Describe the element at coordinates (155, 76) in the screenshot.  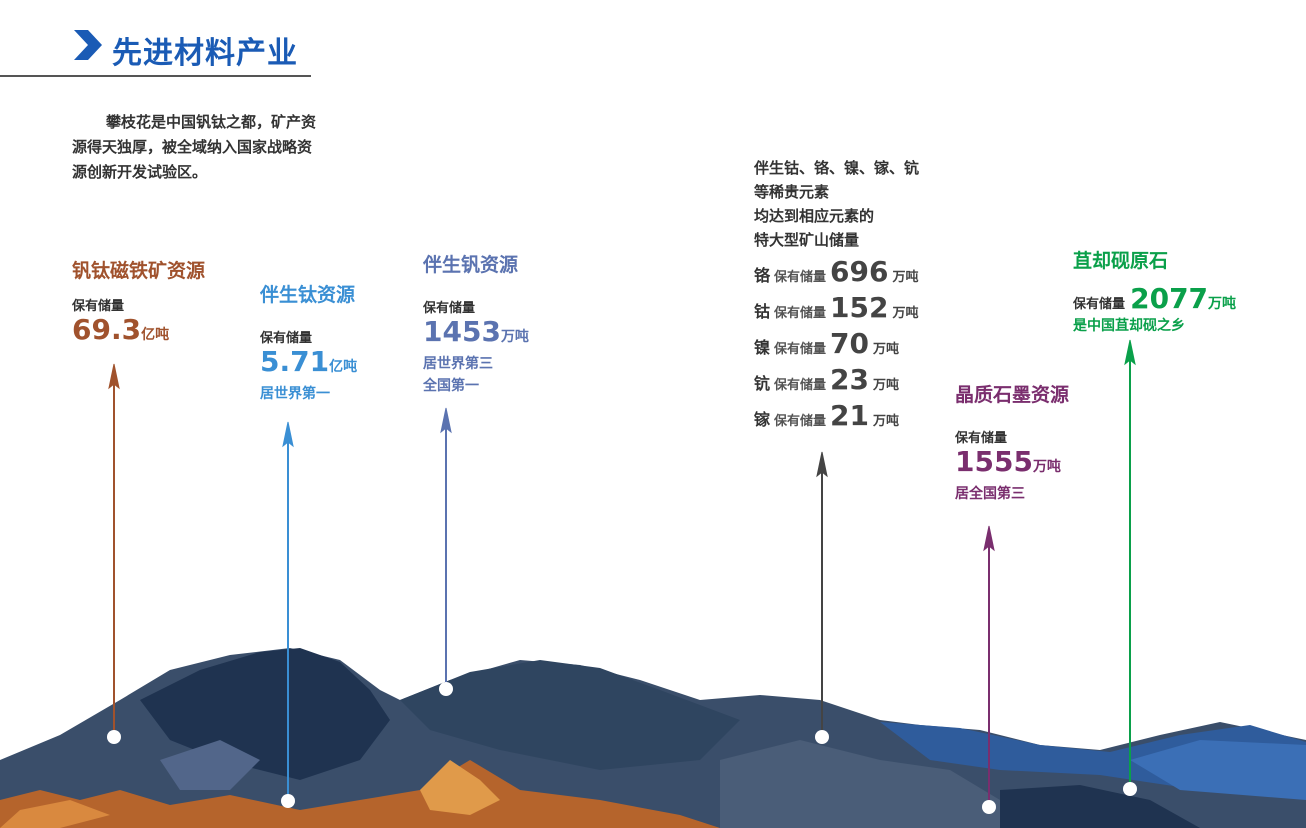
I see `title-divider` at that location.